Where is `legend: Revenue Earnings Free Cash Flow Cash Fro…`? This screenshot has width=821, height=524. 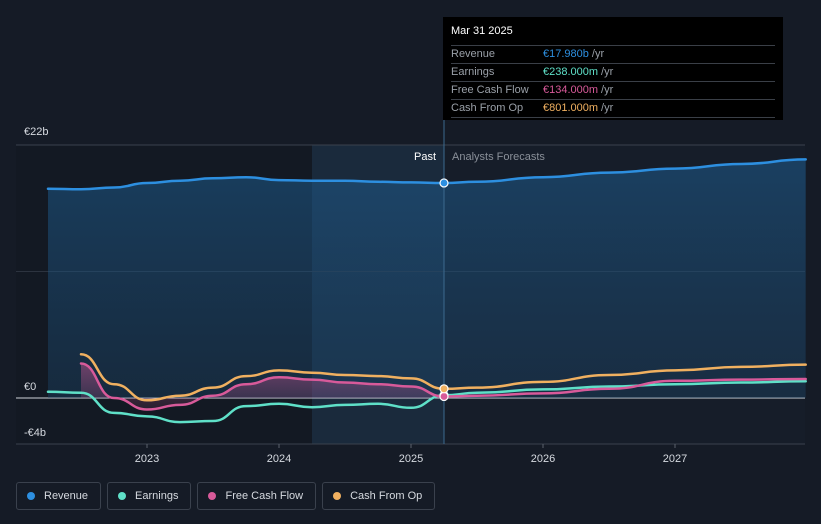 legend: Revenue Earnings Free Cash Flow Cash Fro… is located at coordinates (226, 497).